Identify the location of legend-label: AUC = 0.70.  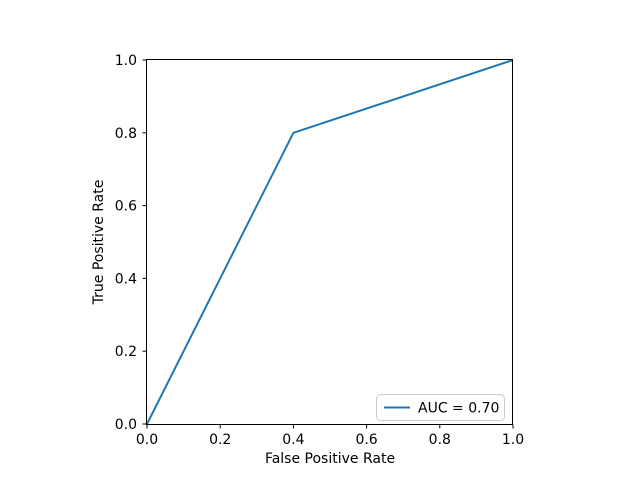
(458, 409).